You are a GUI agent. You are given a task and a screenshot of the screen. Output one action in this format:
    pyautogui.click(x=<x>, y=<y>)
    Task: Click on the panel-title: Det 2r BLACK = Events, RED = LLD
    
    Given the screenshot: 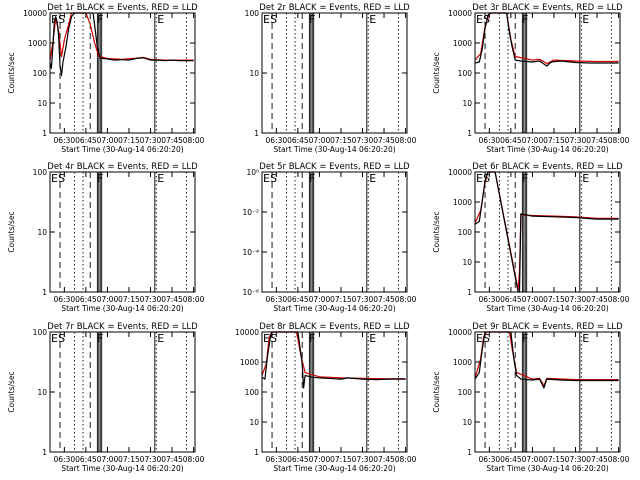 What is the action you would take?
    pyautogui.click(x=334, y=8)
    